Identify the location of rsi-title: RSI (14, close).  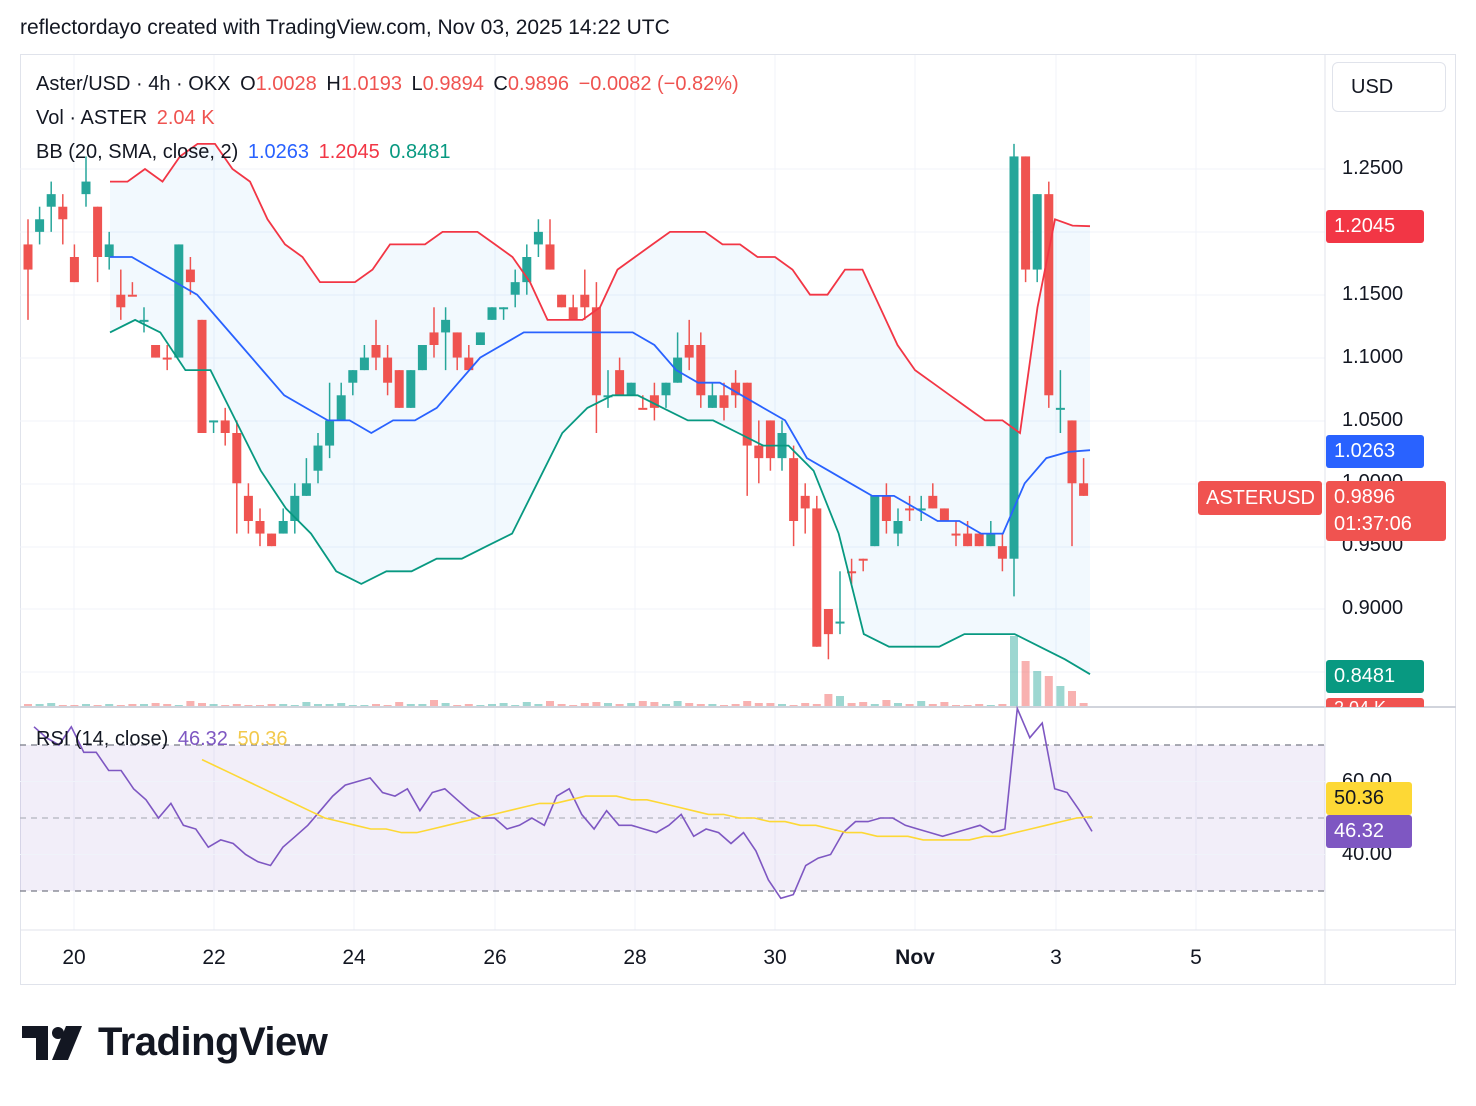
(102, 739).